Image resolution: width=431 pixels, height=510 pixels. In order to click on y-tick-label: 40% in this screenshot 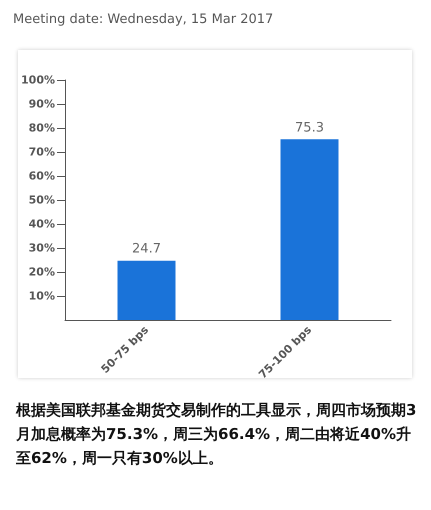, I will do `click(41, 224)`.